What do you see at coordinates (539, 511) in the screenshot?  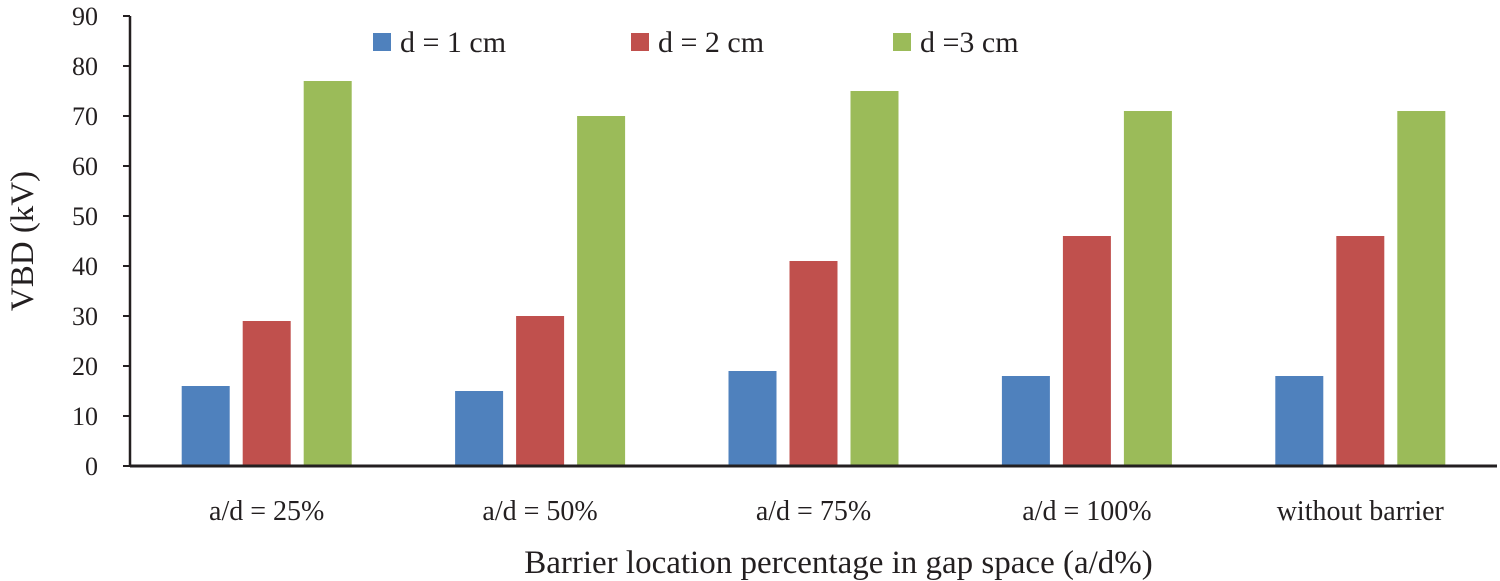 I see `x-category-label: a/d = 50%` at bounding box center [539, 511].